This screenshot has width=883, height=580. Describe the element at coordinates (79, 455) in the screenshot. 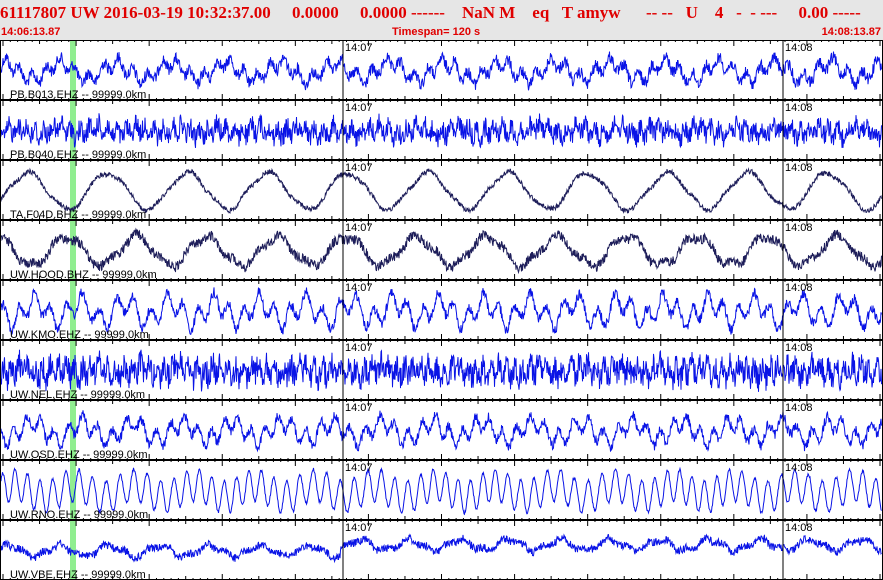

I see `station-label: UW.OSD.EHZ -- 99999.0km` at that location.